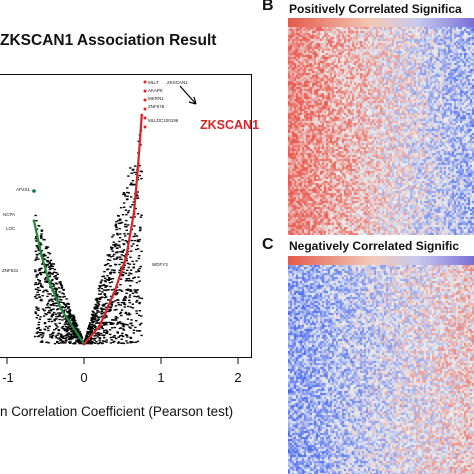 The image size is (474, 474). What do you see at coordinates (177, 82) in the screenshot?
I see `point-label-zkscan1: ZKSCAN1` at bounding box center [177, 82].